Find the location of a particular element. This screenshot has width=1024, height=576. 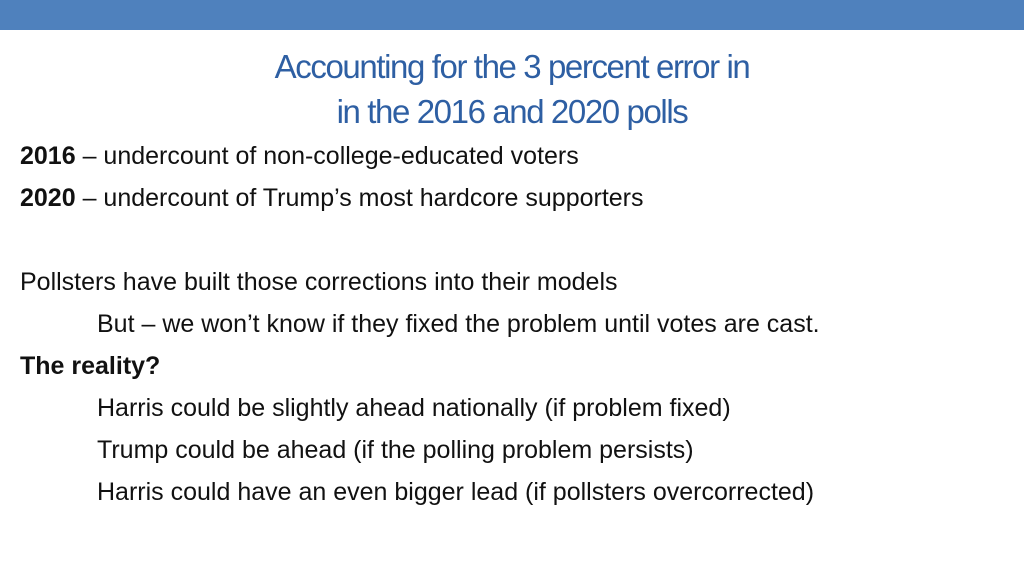

reality-heading: The reality? is located at coordinates (90, 366).